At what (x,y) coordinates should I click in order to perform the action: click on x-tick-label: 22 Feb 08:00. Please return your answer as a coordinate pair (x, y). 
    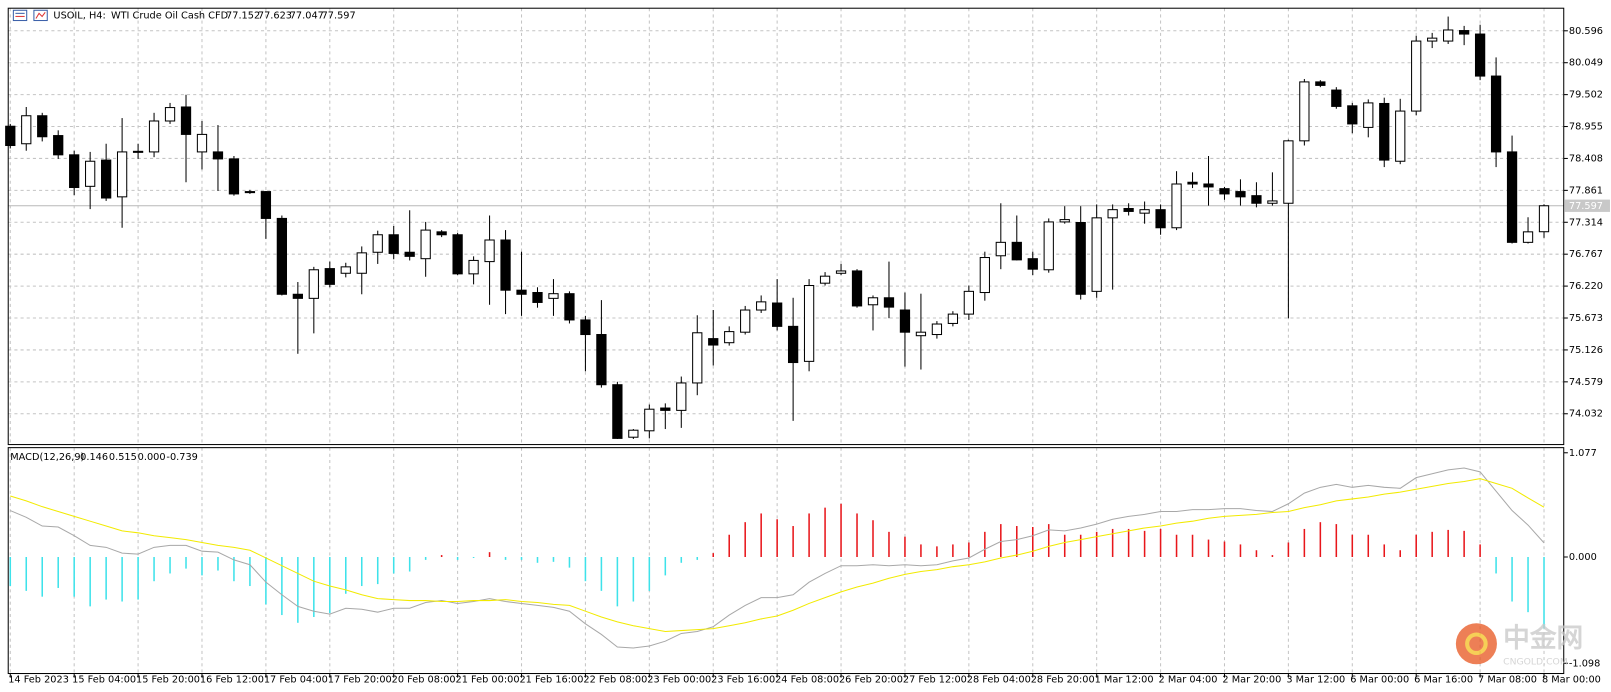
    Looking at the image, I should click on (615, 680).